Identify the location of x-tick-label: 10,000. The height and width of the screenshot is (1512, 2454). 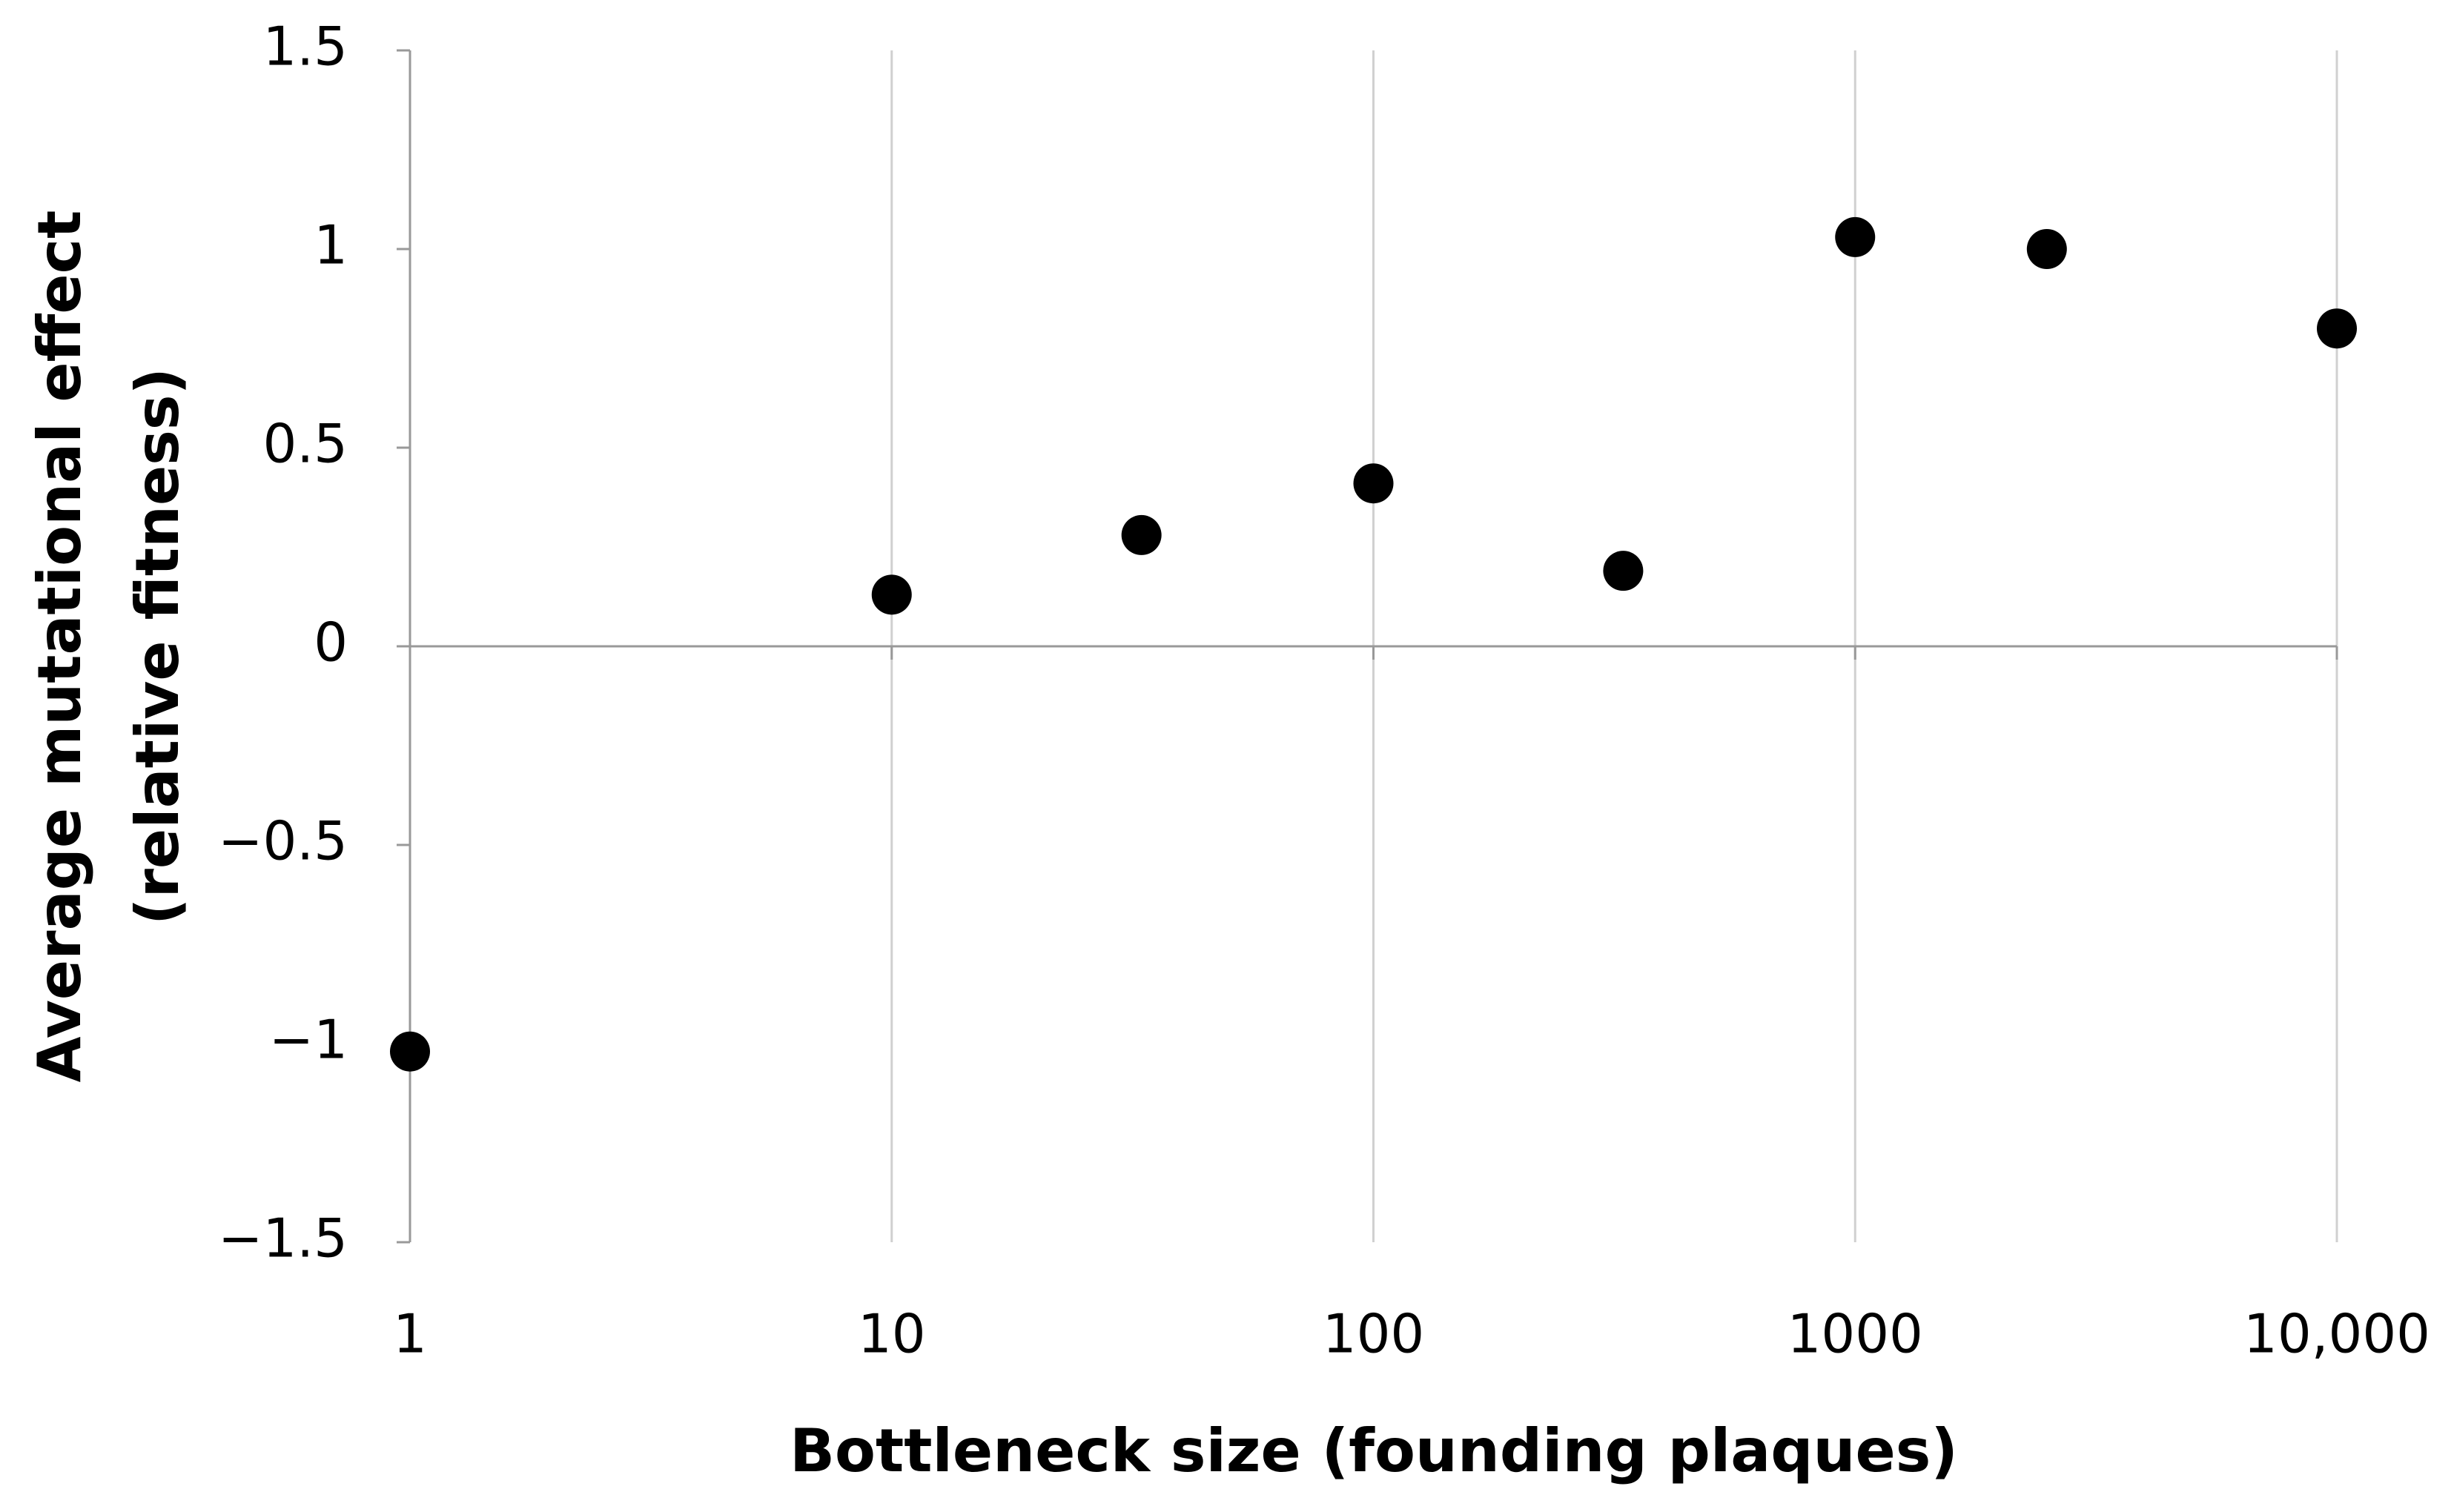
(2336, 1334).